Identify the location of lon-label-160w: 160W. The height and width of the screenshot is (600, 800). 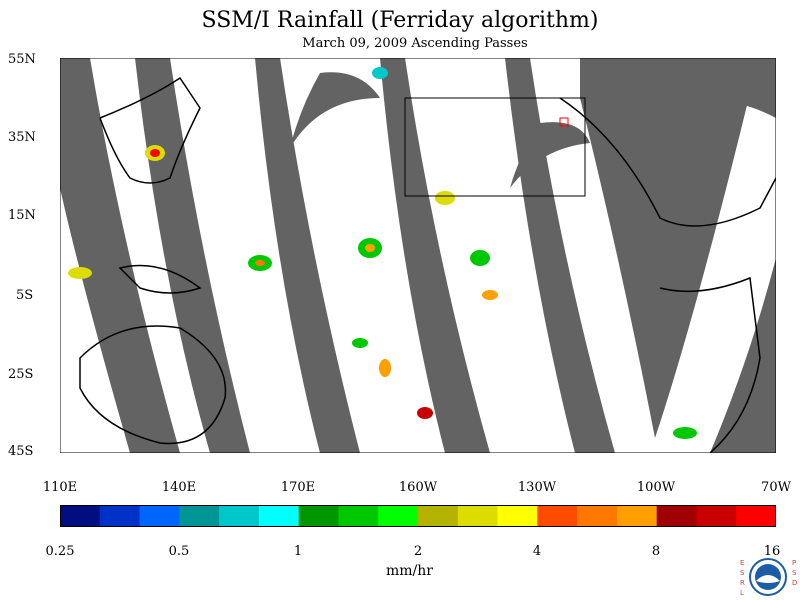
(418, 487).